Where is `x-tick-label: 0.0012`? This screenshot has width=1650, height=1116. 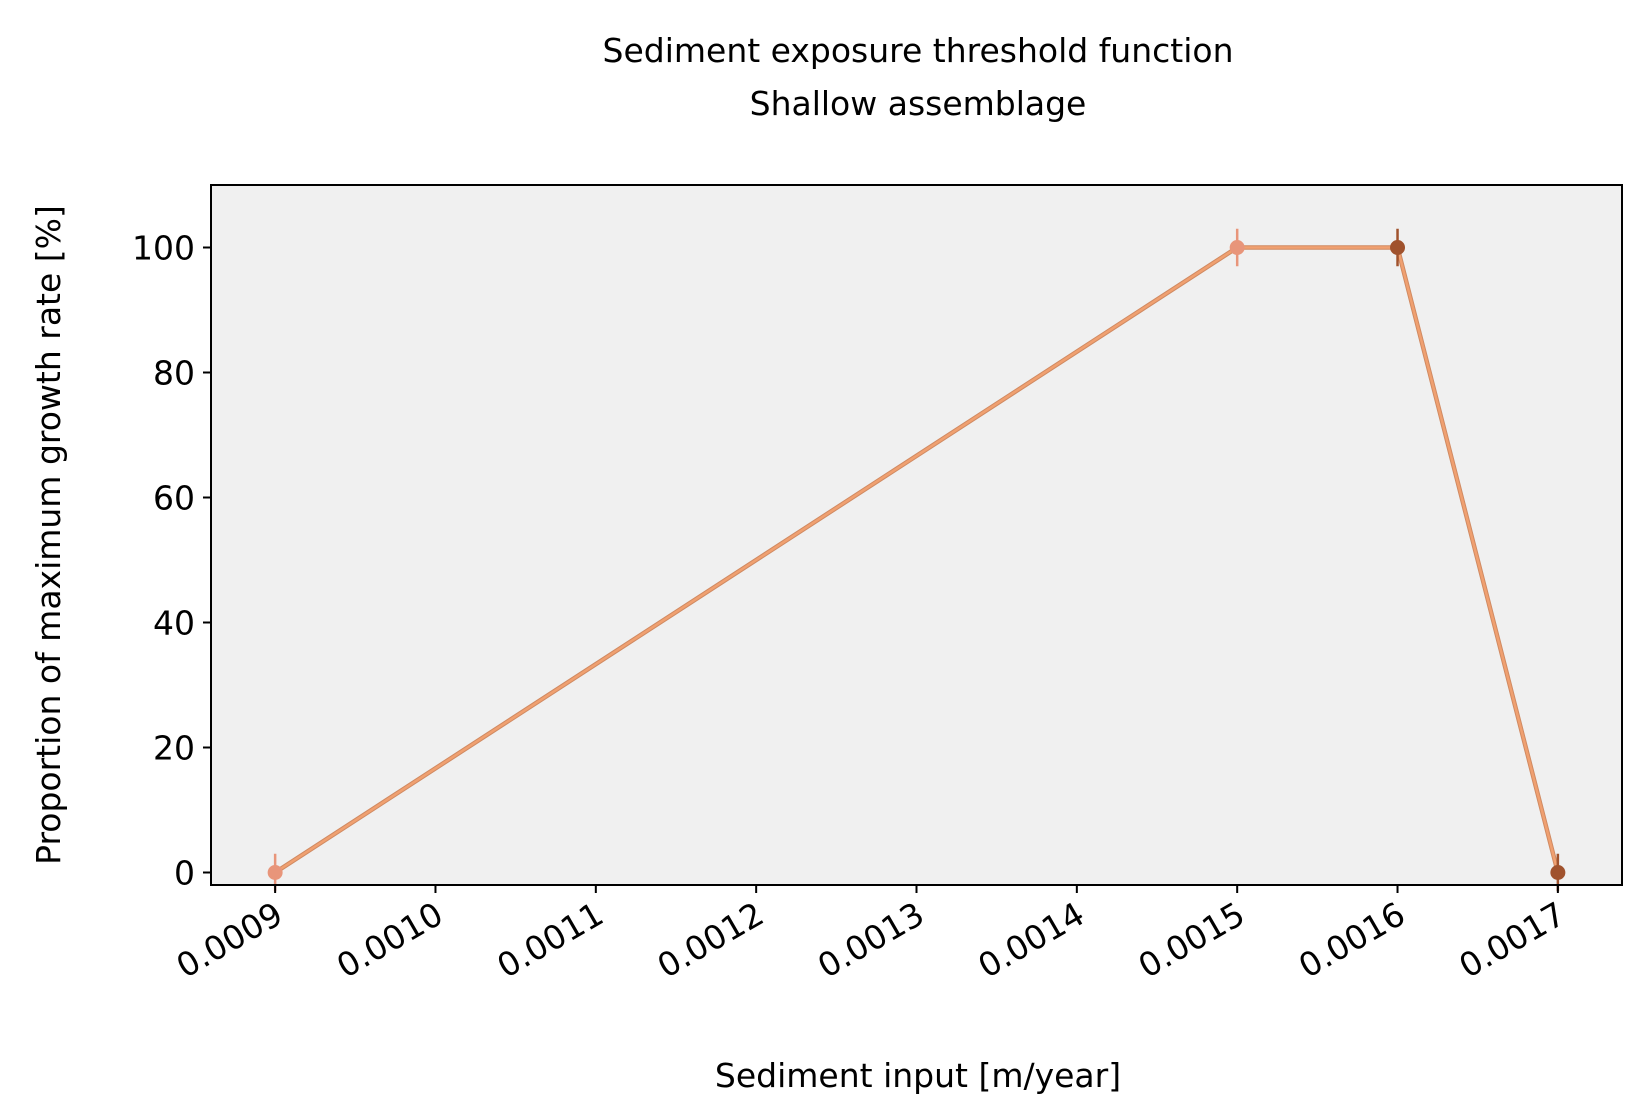 x-tick-label: 0.0012 is located at coordinates (710, 940).